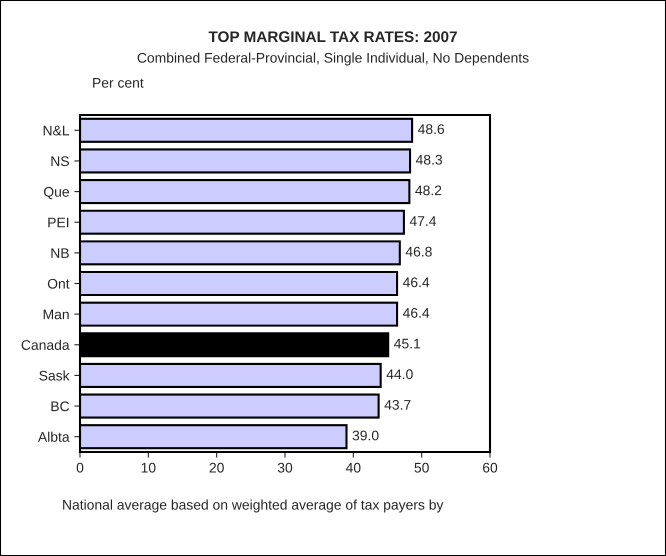 The image size is (666, 556). Describe the element at coordinates (407, 343) in the screenshot. I see `data-label: 45.1` at that location.